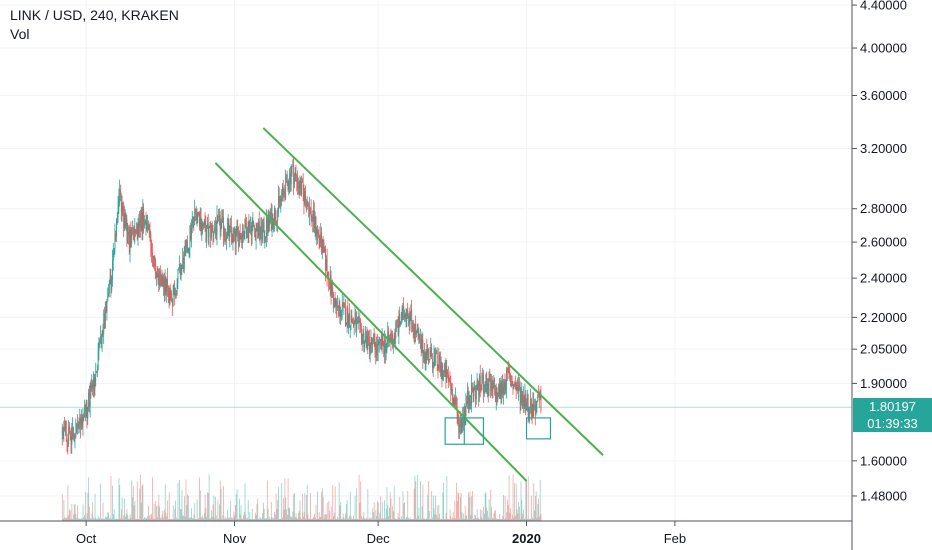 The image size is (932, 550). I want to click on price-tick-label: 1.48000, so click(883, 495).